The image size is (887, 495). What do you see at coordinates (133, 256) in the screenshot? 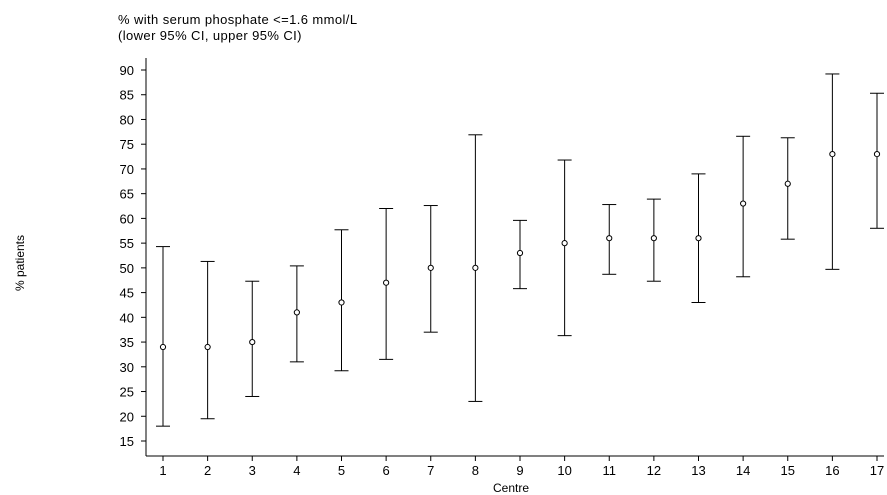
I see `y-ticks: 15 20 25 30 35 40 45 50 55 60 65 70 75 80 85 90` at bounding box center [133, 256].